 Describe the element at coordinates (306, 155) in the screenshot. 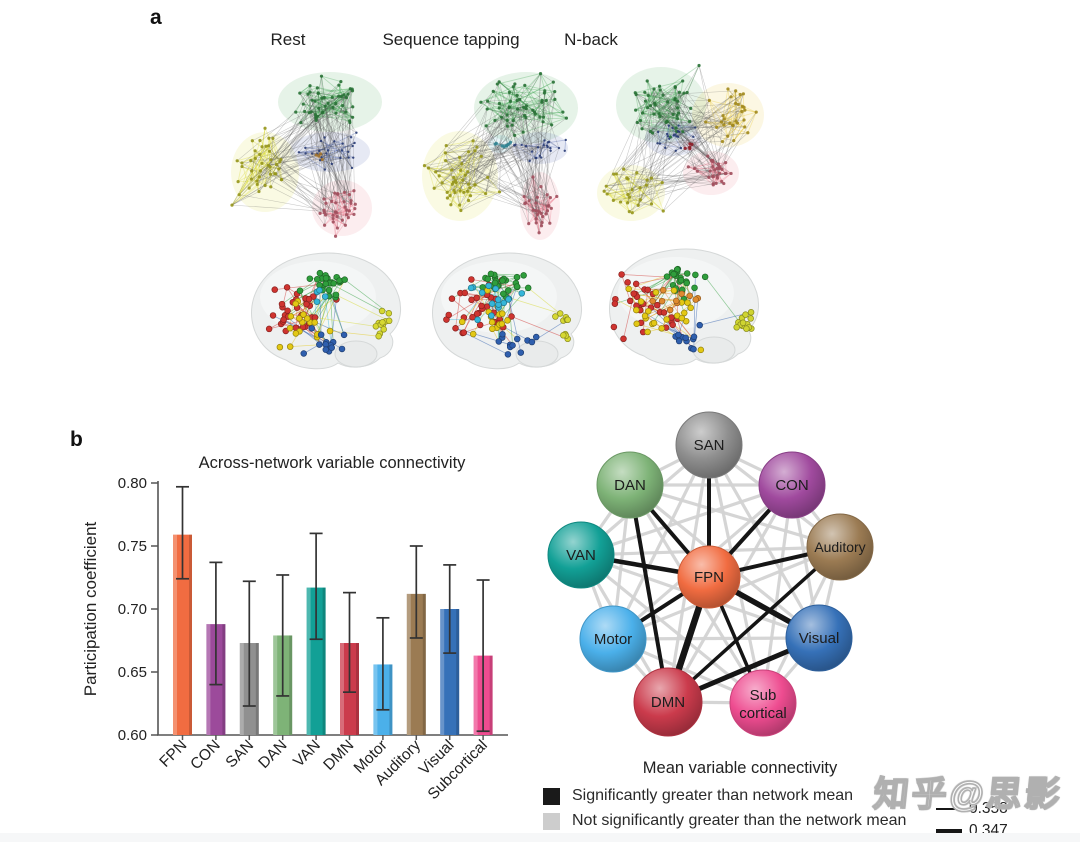

I see `network-graph-rest` at that location.